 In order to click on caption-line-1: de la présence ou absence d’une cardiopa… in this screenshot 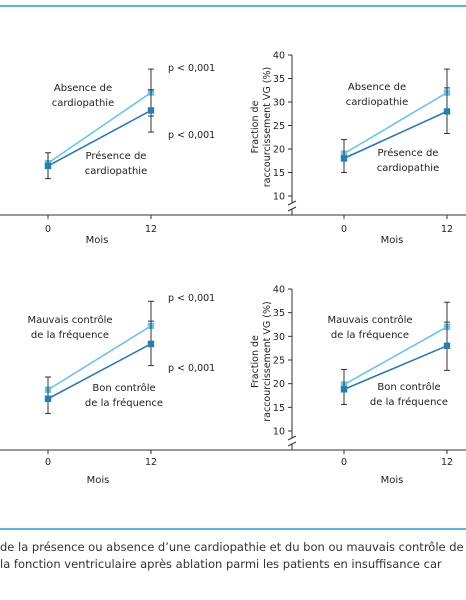, I will do `click(232, 547)`.